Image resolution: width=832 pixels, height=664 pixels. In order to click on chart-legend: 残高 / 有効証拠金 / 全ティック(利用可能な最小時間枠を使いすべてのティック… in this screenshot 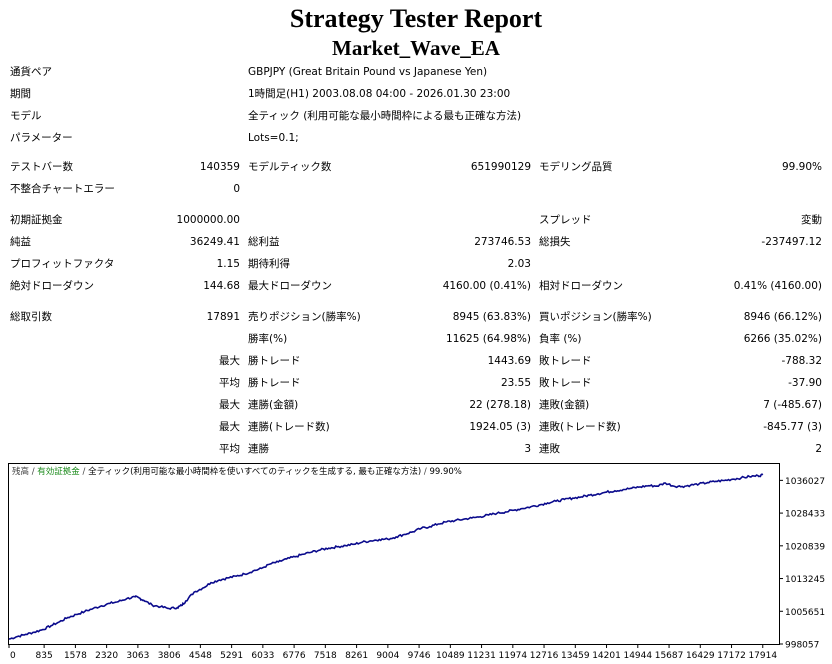, I will do `click(237, 472)`.